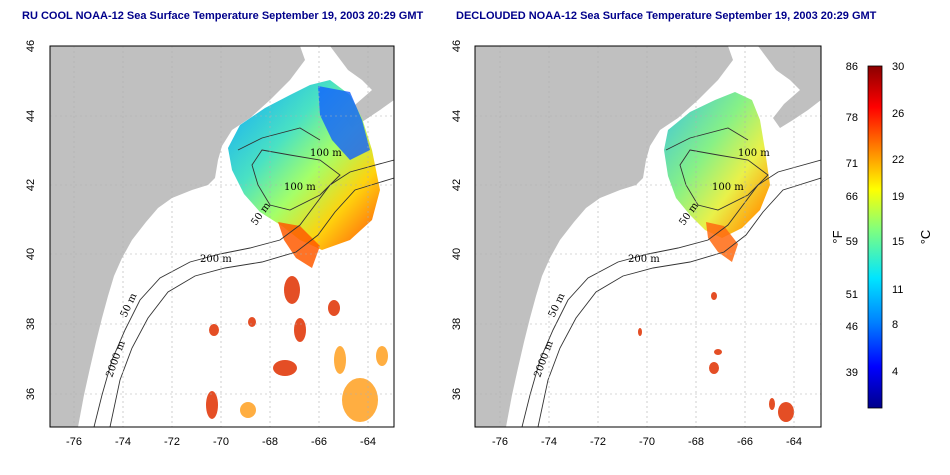 Image resolution: width=950 pixels, height=475 pixels. Describe the element at coordinates (895, 325) in the screenshot. I see `celsius-tick: 8` at that location.